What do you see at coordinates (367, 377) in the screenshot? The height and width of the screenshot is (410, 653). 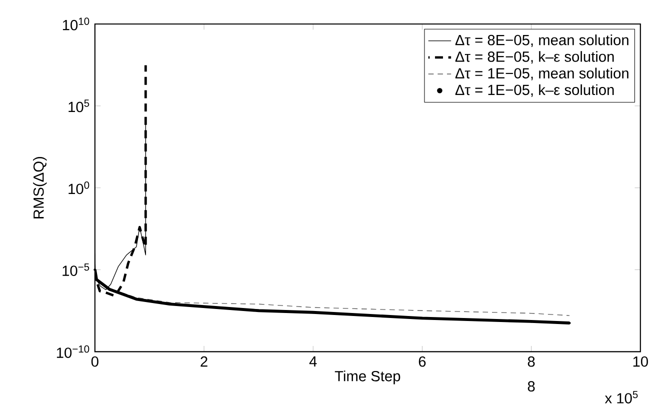 I see `x-axis-title: Time Step` at bounding box center [367, 377].